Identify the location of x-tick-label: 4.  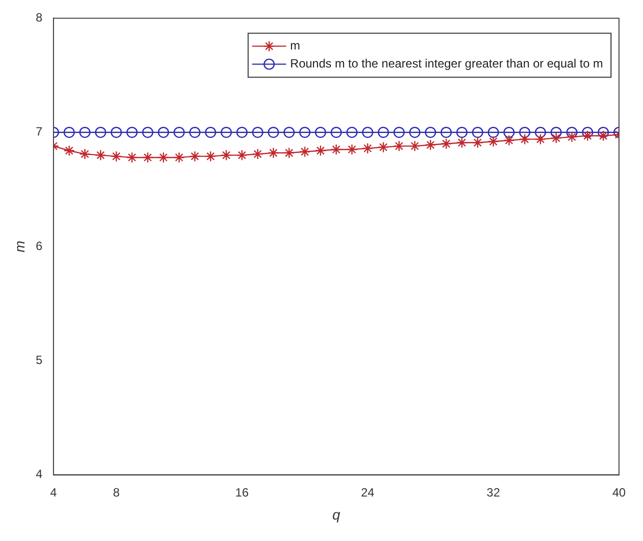
(54, 492).